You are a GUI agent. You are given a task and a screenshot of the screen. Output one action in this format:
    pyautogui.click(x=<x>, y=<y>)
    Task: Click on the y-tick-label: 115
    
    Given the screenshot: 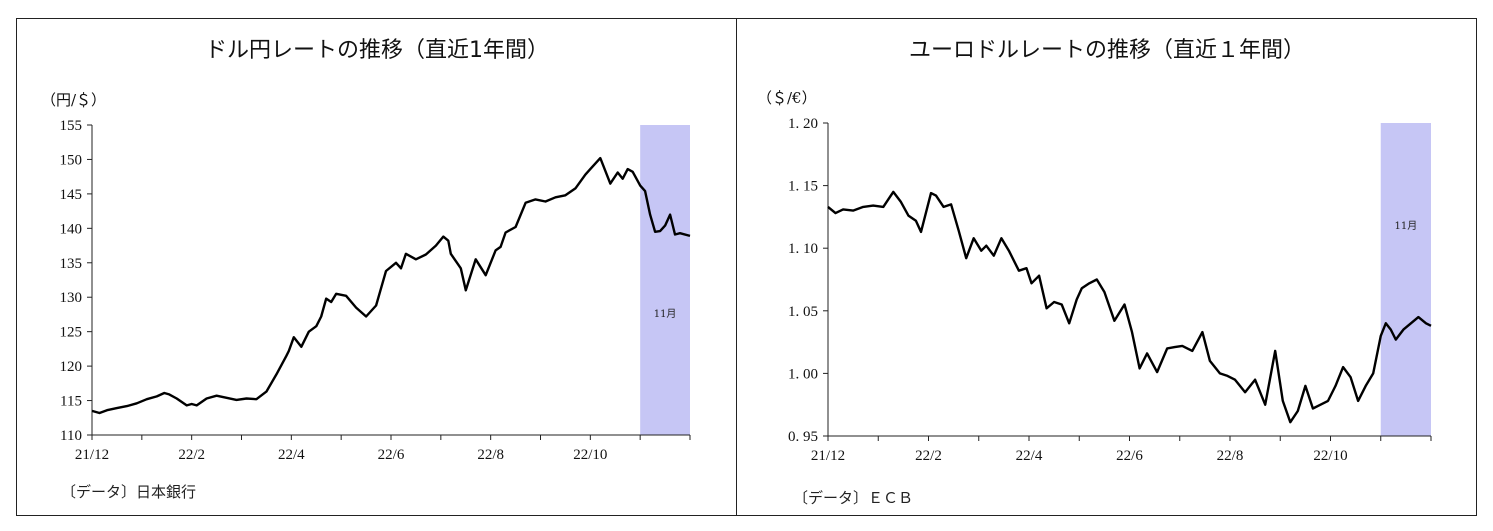 What is the action you would take?
    pyautogui.click(x=71, y=402)
    